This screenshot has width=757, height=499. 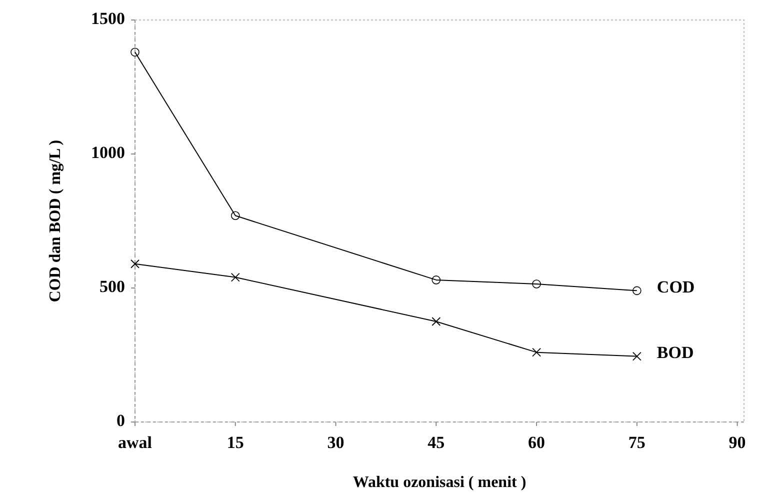 I want to click on x-tick-label: 90, so click(x=737, y=442).